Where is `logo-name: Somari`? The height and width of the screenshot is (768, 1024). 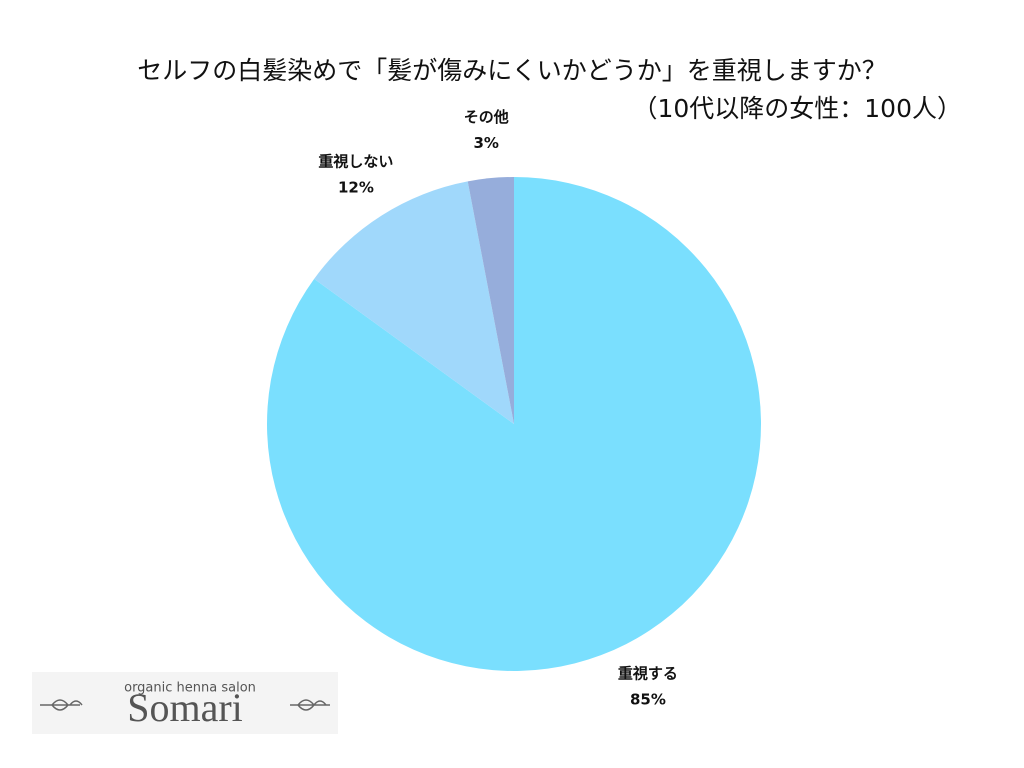 logo-name: Somari is located at coordinates (185, 707).